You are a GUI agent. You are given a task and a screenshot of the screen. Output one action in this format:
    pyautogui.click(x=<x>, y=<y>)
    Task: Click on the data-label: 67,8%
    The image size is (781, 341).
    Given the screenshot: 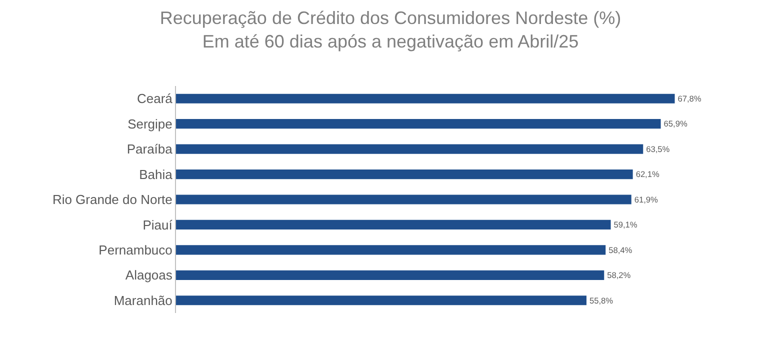 What is the action you would take?
    pyautogui.click(x=690, y=98)
    